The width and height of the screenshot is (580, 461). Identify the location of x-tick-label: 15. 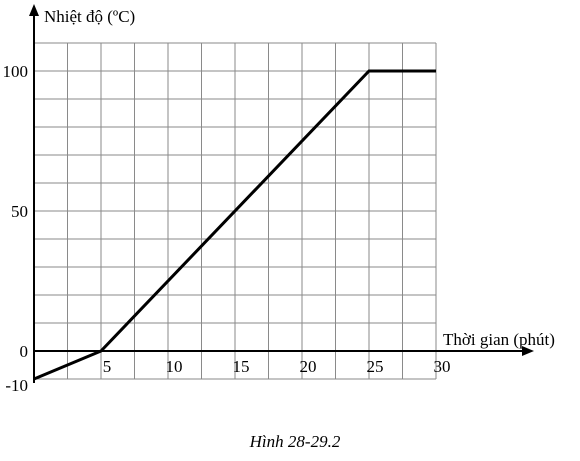
(241, 366).